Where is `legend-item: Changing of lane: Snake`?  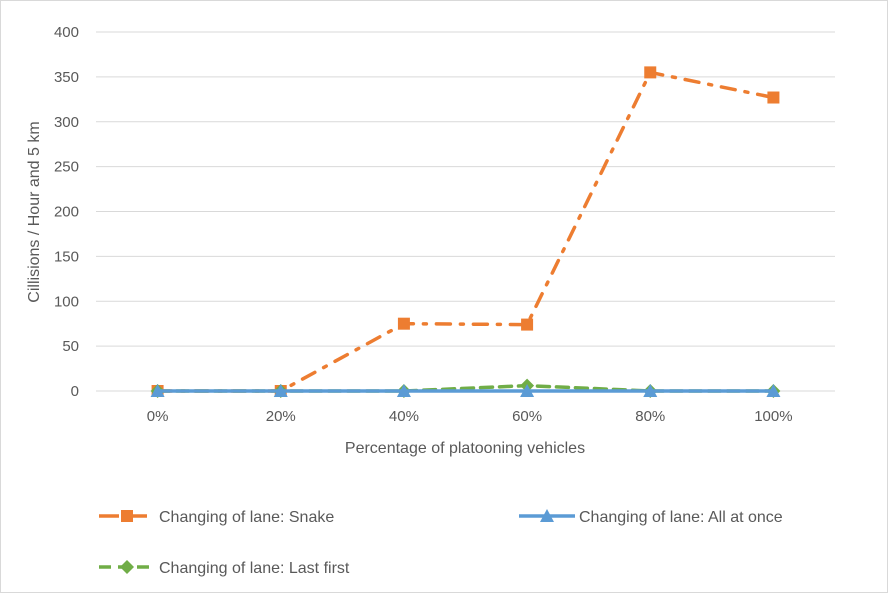 legend-item: Changing of lane: Snake is located at coordinates (216, 517).